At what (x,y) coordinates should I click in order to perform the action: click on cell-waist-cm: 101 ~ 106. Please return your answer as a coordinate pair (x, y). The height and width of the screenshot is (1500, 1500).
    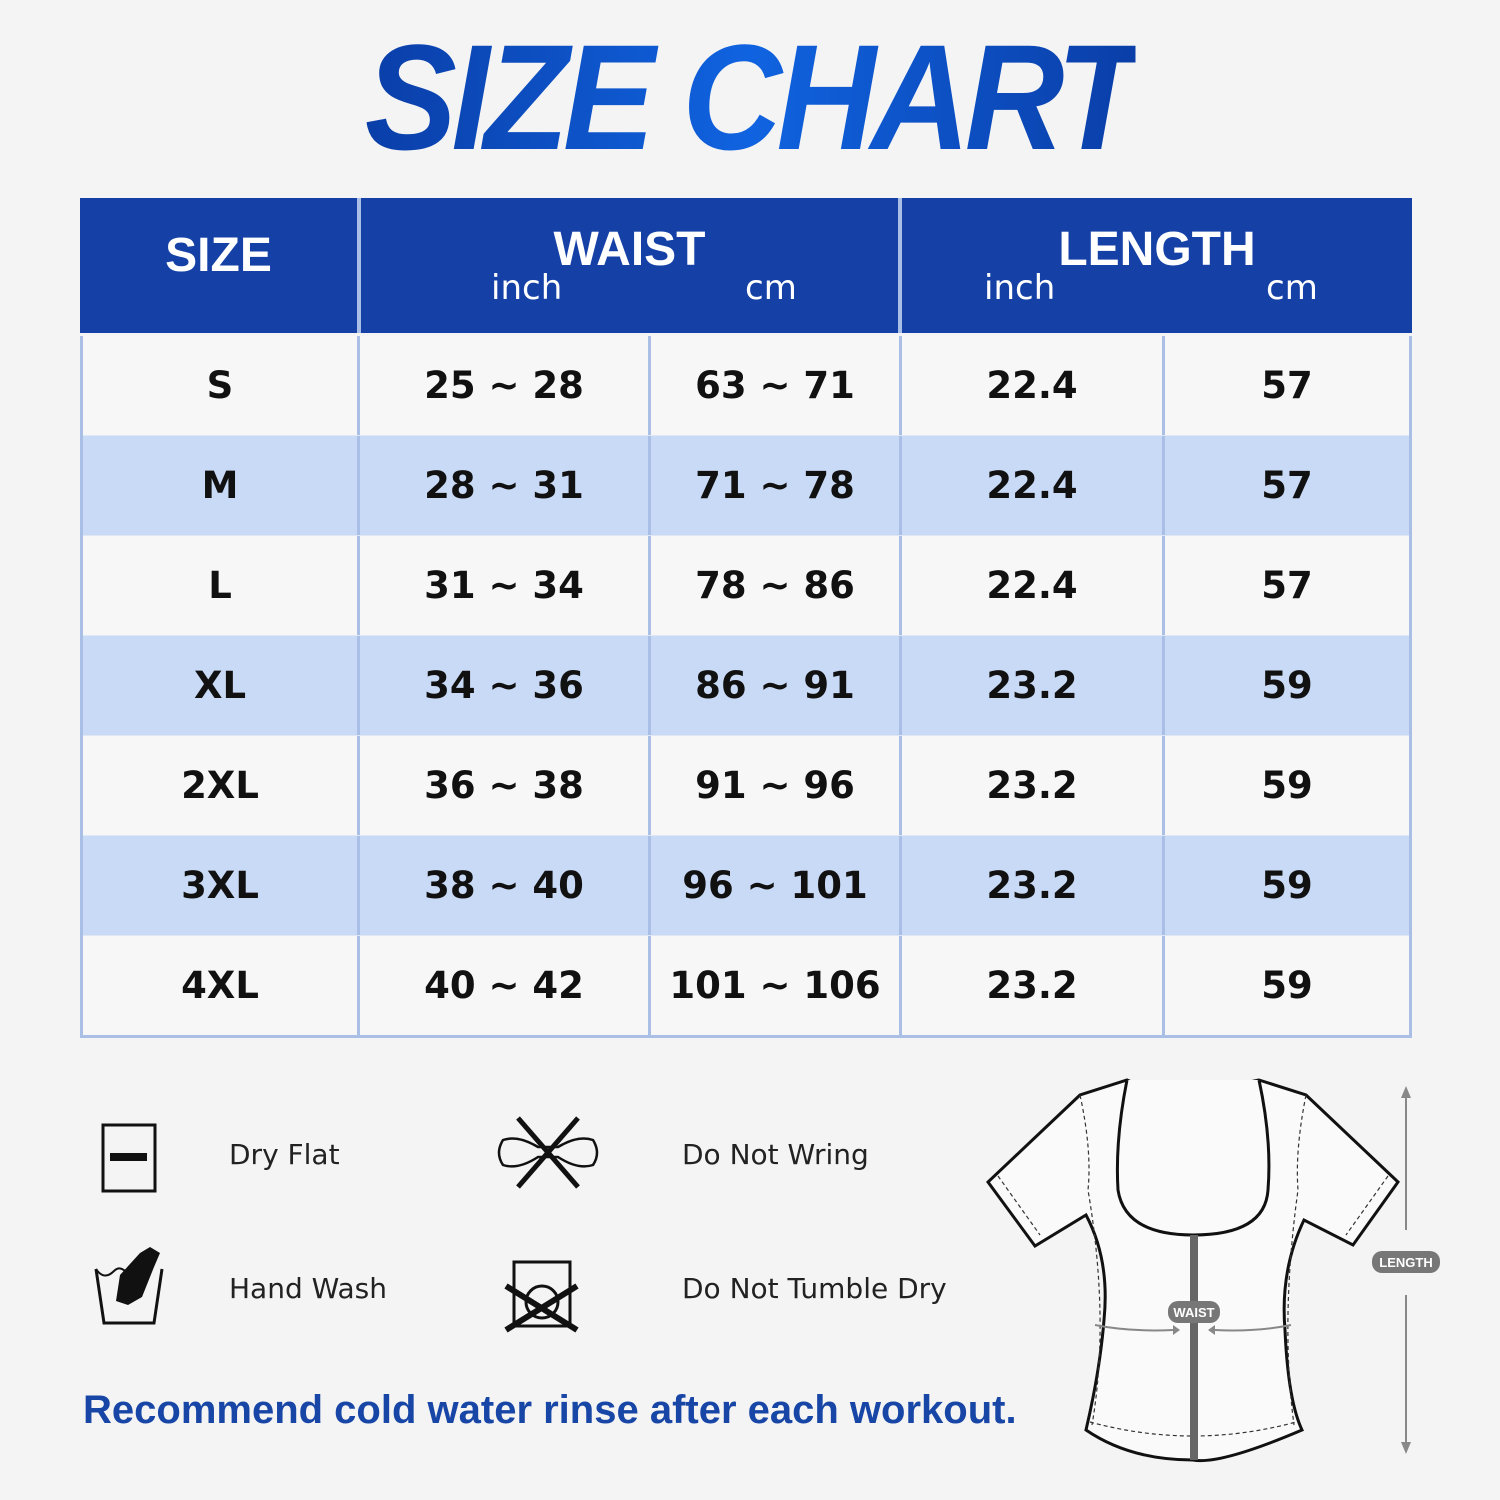
    Looking at the image, I should click on (773, 985).